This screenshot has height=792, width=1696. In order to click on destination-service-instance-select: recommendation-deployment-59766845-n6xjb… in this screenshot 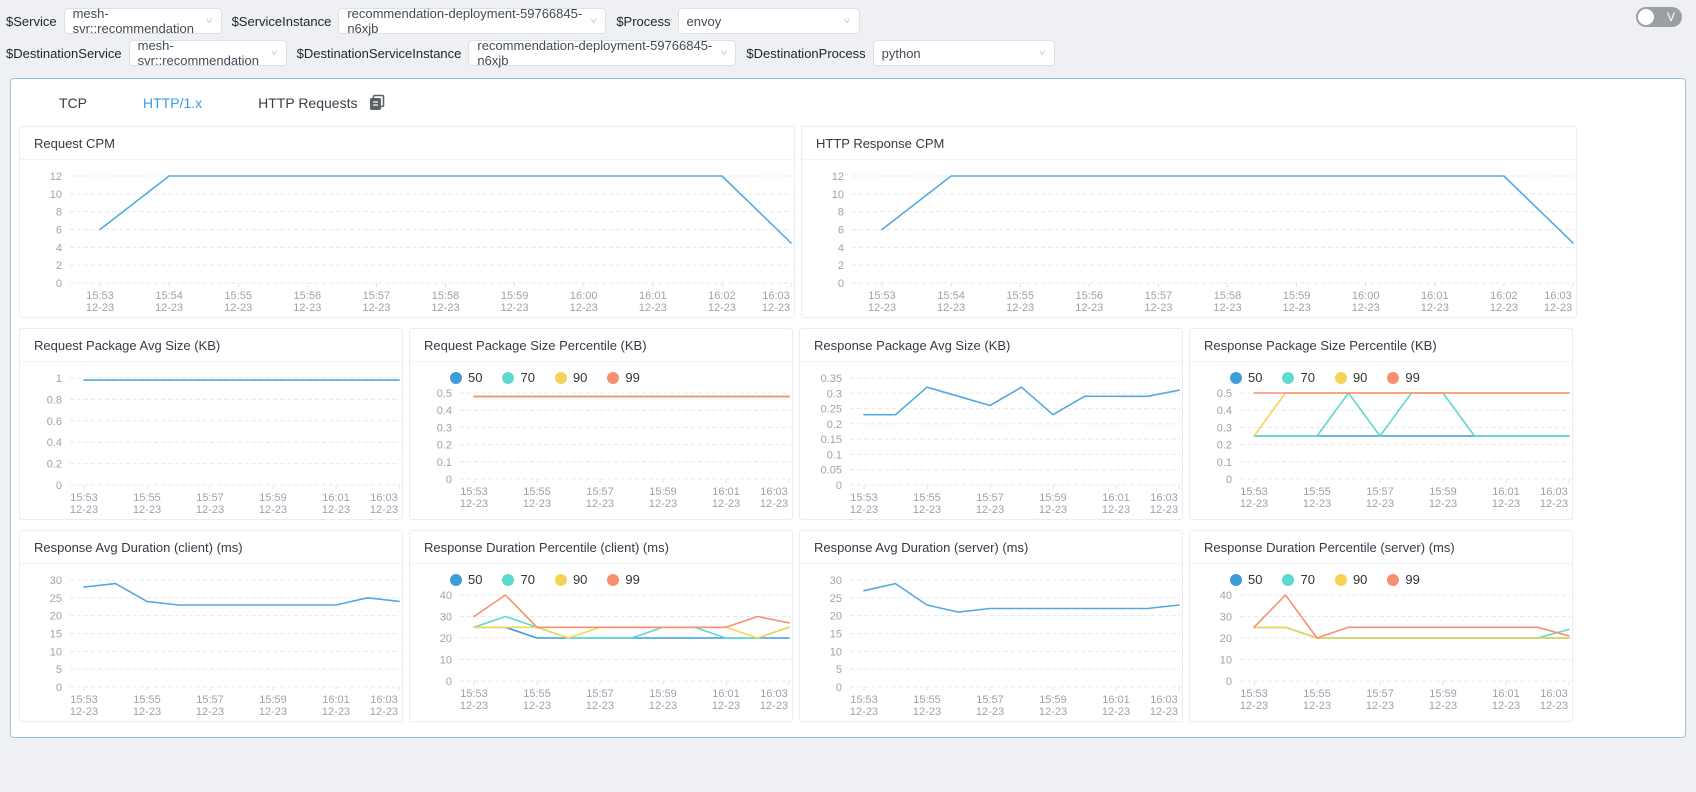, I will do `click(602, 53)`.